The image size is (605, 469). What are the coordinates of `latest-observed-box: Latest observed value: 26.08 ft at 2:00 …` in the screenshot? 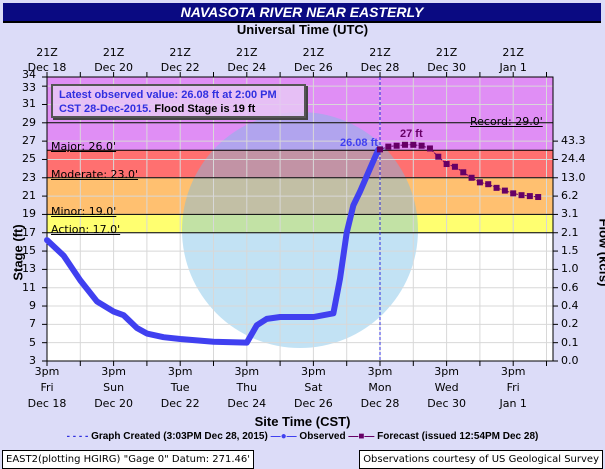 It's located at (178, 101).